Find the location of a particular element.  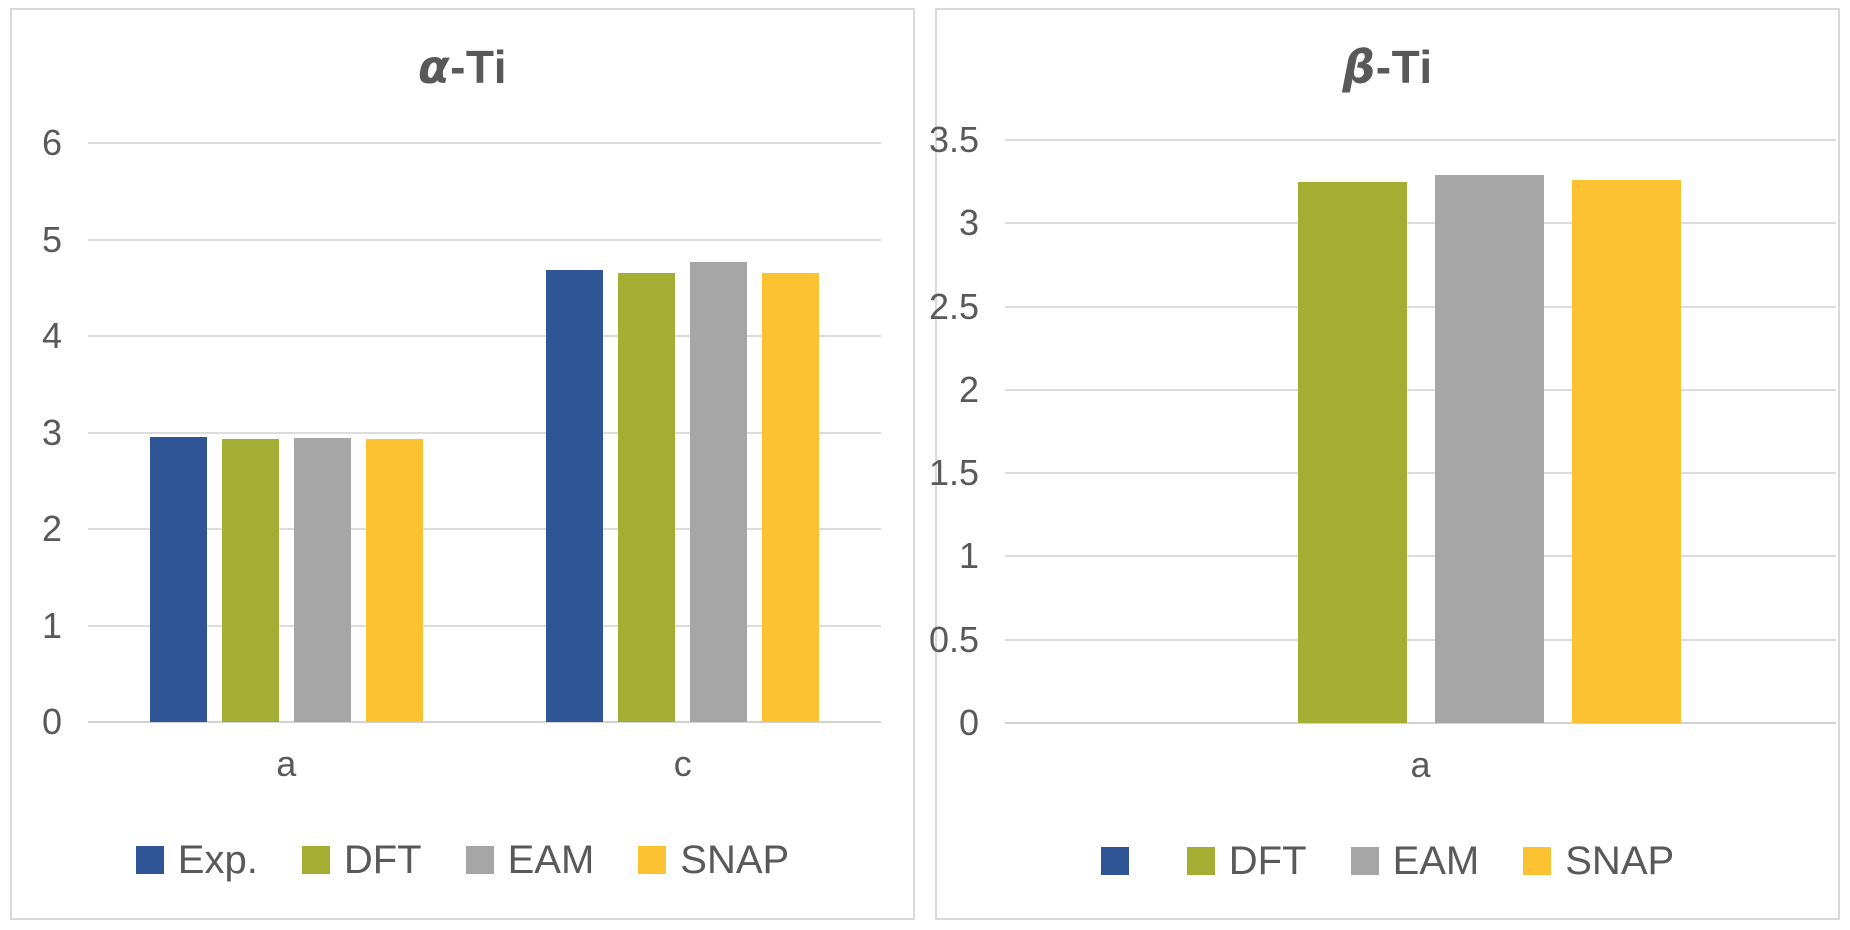

y-tick-label-5: 5 is located at coordinates (51, 239).